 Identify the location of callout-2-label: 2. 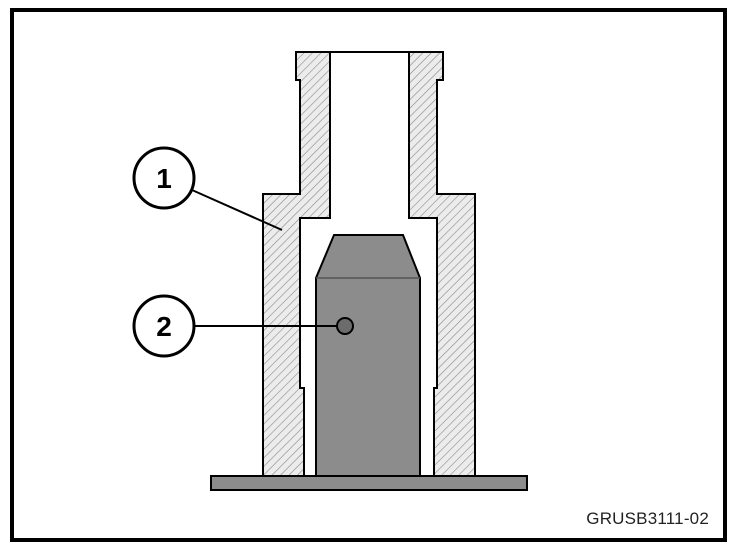
(164, 326).